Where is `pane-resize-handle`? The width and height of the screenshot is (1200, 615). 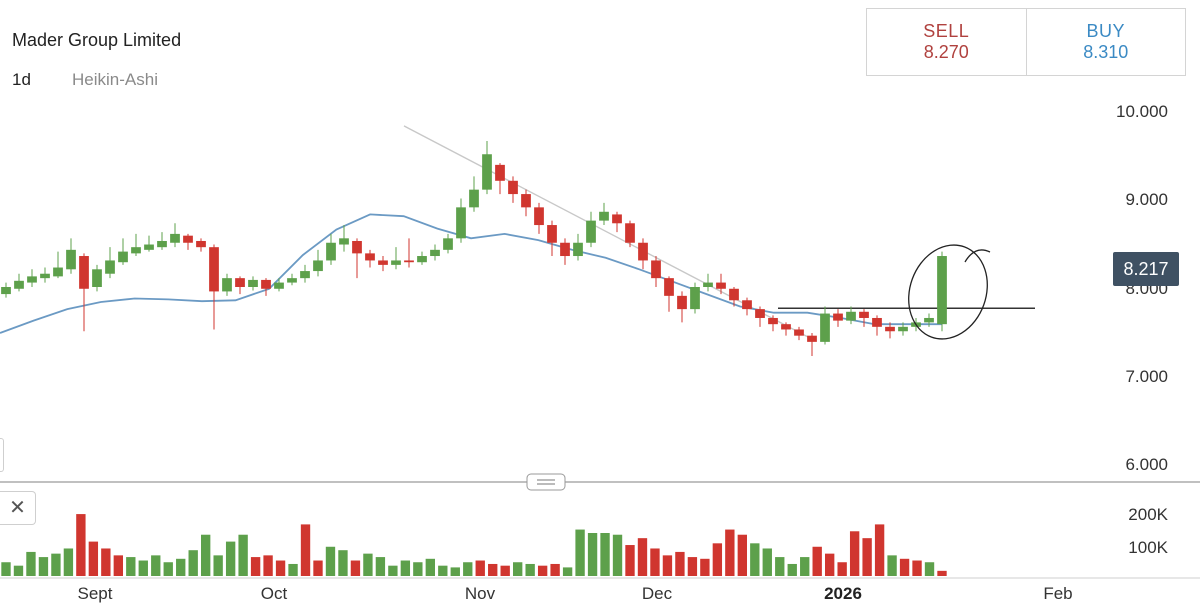 pane-resize-handle is located at coordinates (546, 482).